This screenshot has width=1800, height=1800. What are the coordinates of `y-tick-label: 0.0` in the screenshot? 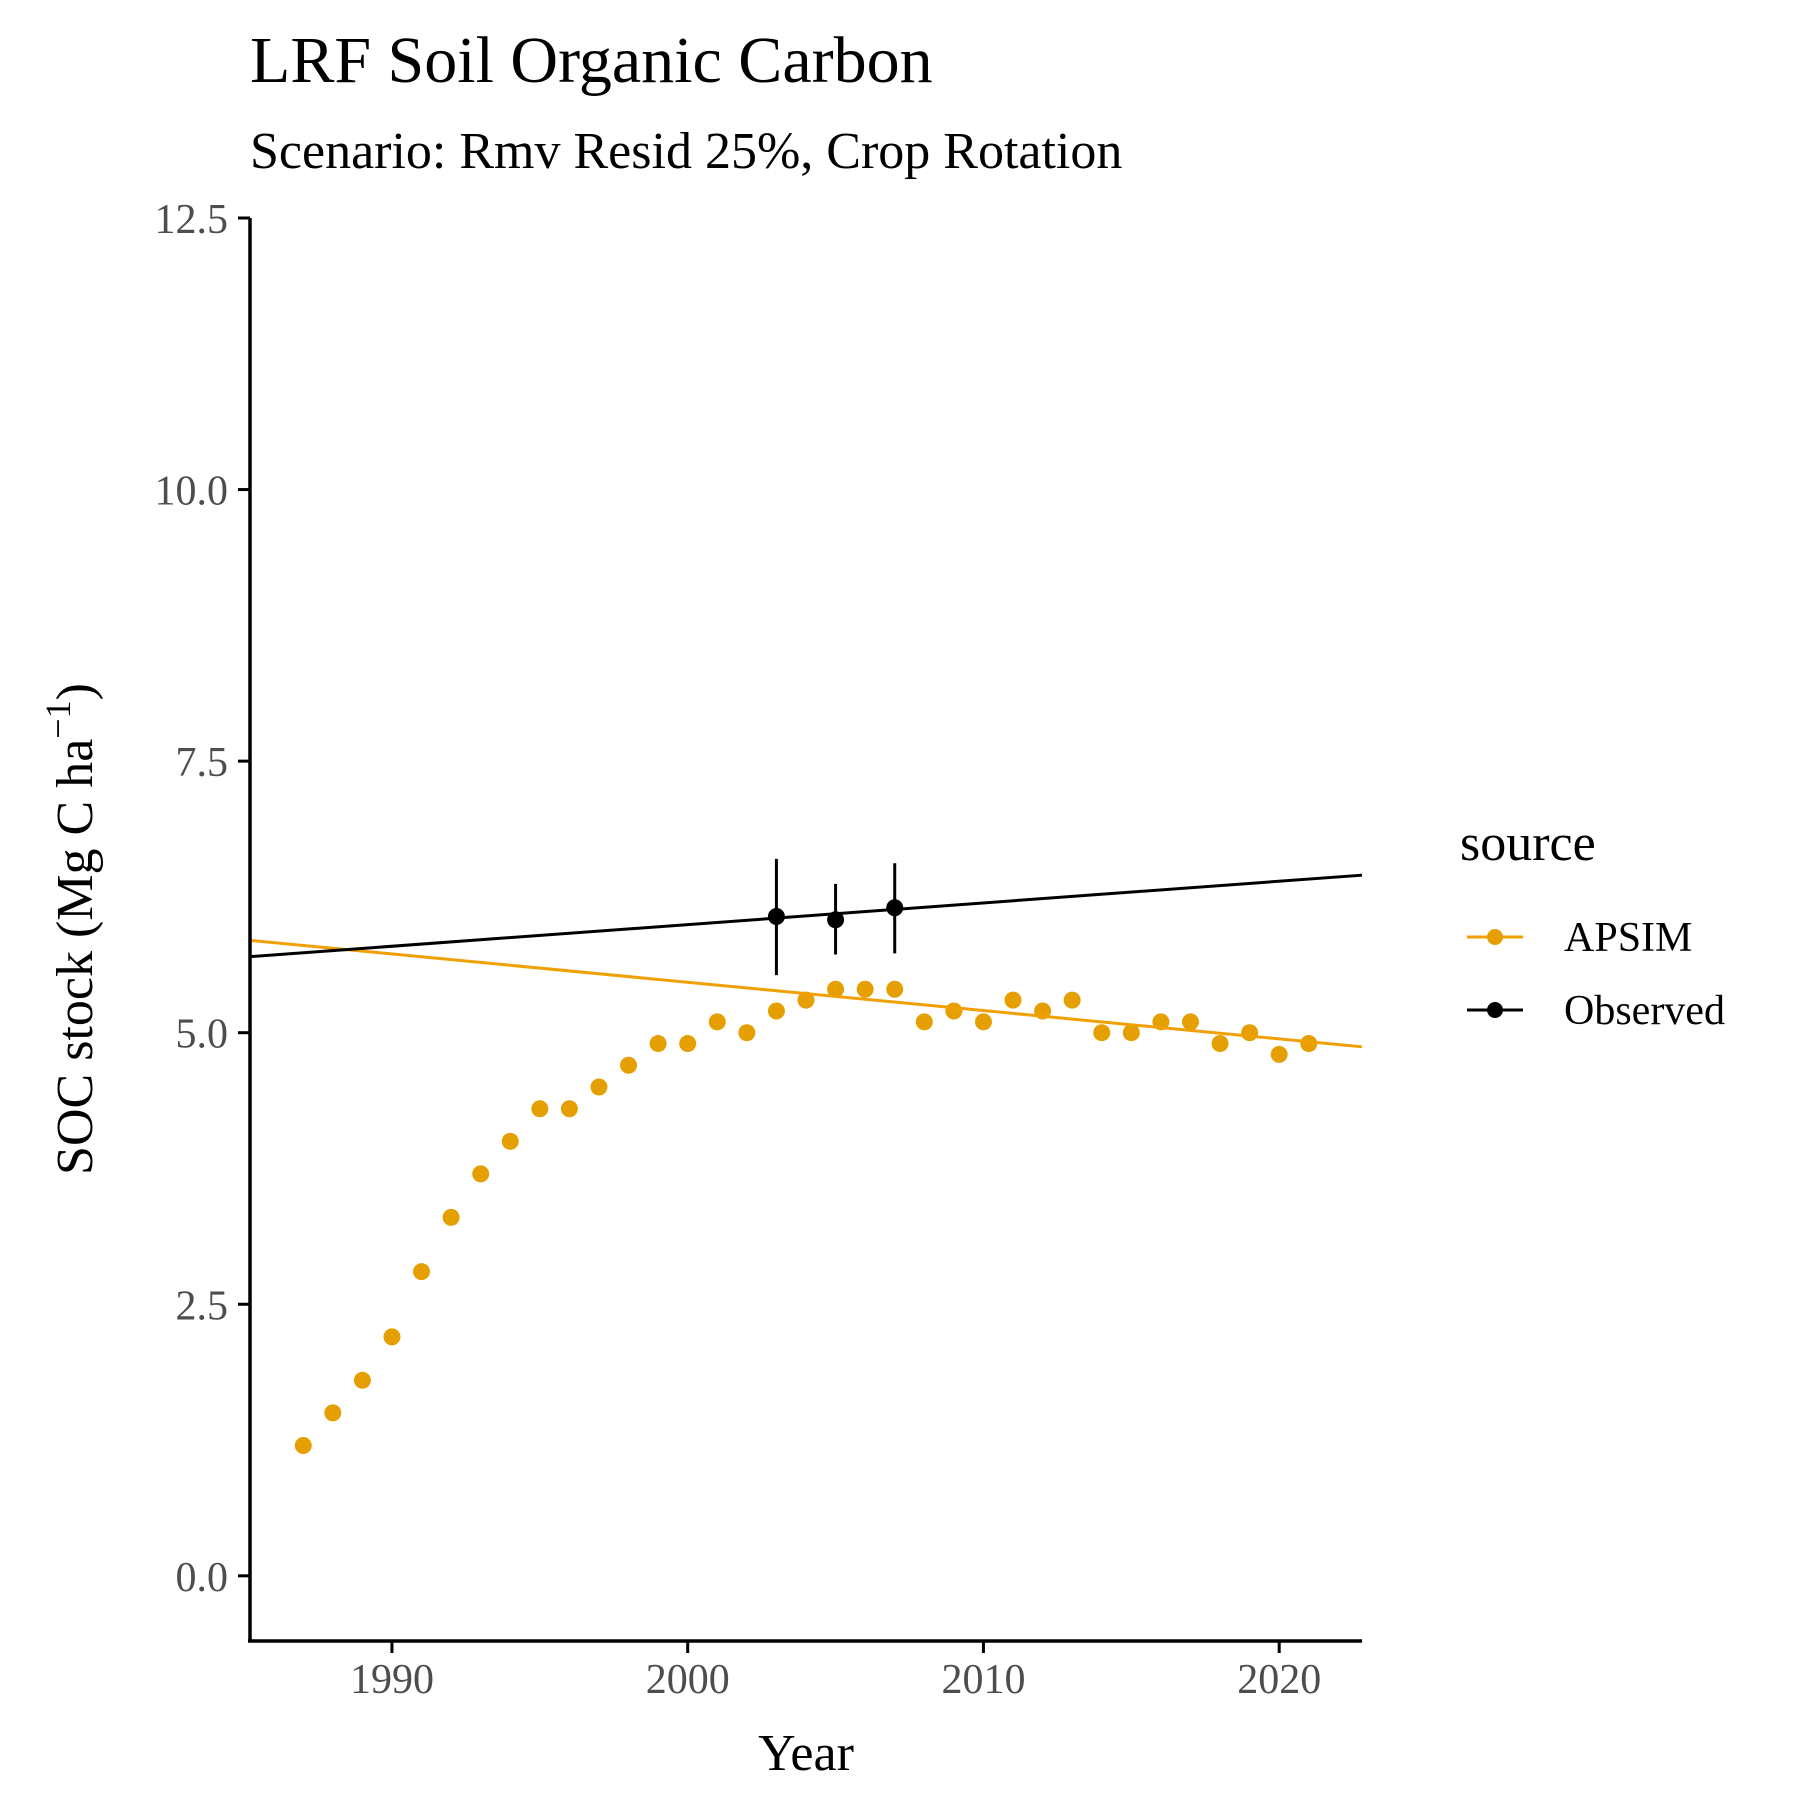 It's located at (202, 1578).